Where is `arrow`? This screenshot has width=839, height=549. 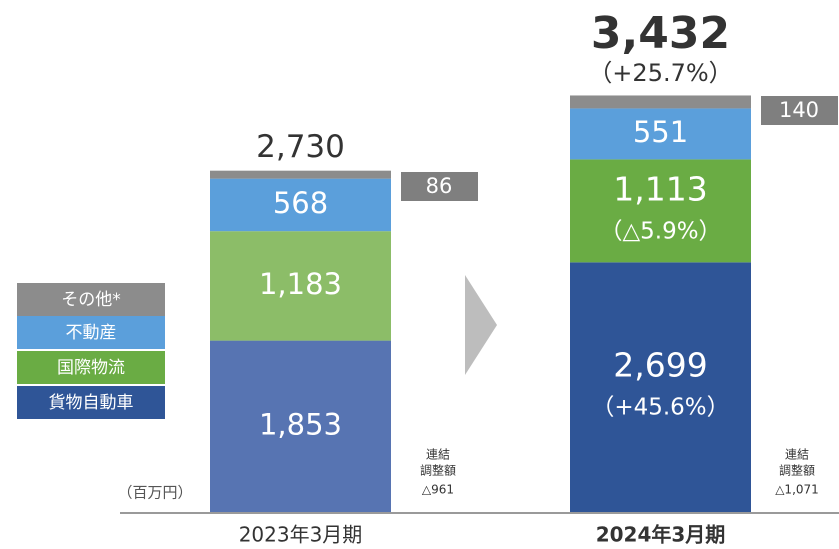
arrow is located at coordinates (481, 325).